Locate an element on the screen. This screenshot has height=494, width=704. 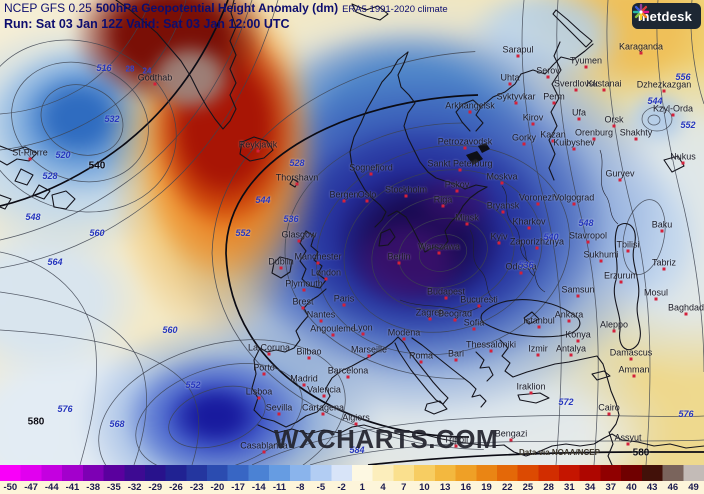
city-label: Lisboa is located at coordinates (259, 391).